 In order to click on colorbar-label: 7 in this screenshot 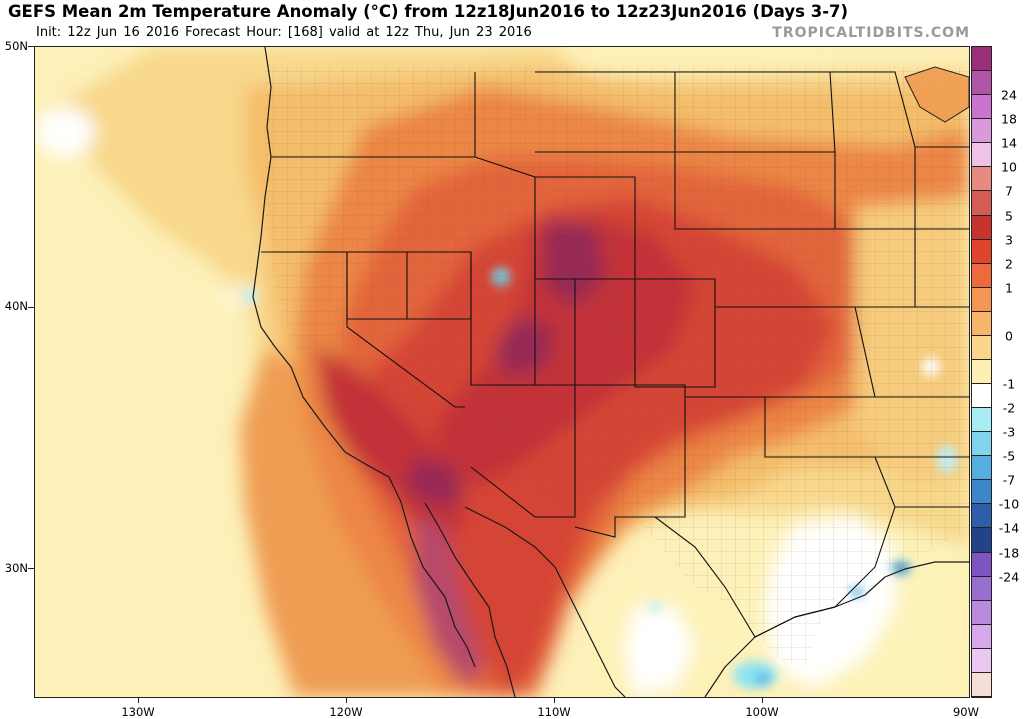, I will do `click(1009, 191)`.